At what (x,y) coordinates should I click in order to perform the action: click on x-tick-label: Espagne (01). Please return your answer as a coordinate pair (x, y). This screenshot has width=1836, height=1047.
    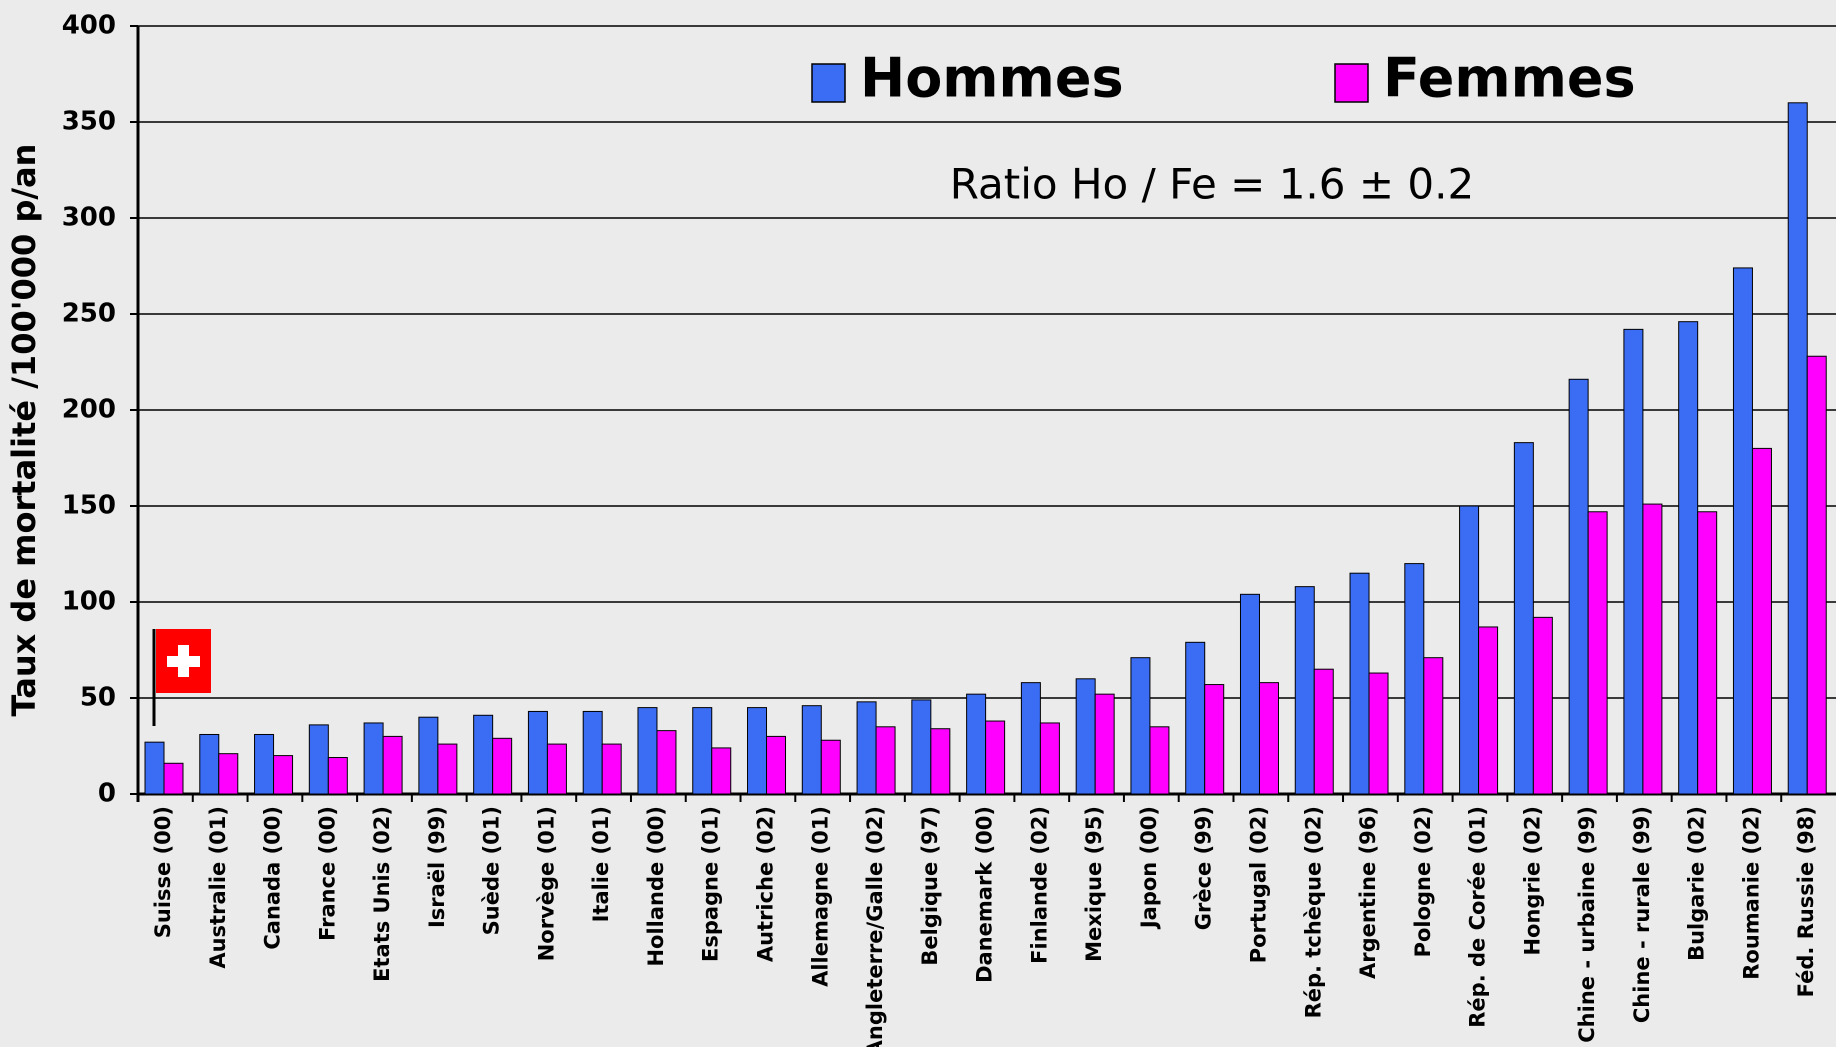
    Looking at the image, I should click on (711, 884).